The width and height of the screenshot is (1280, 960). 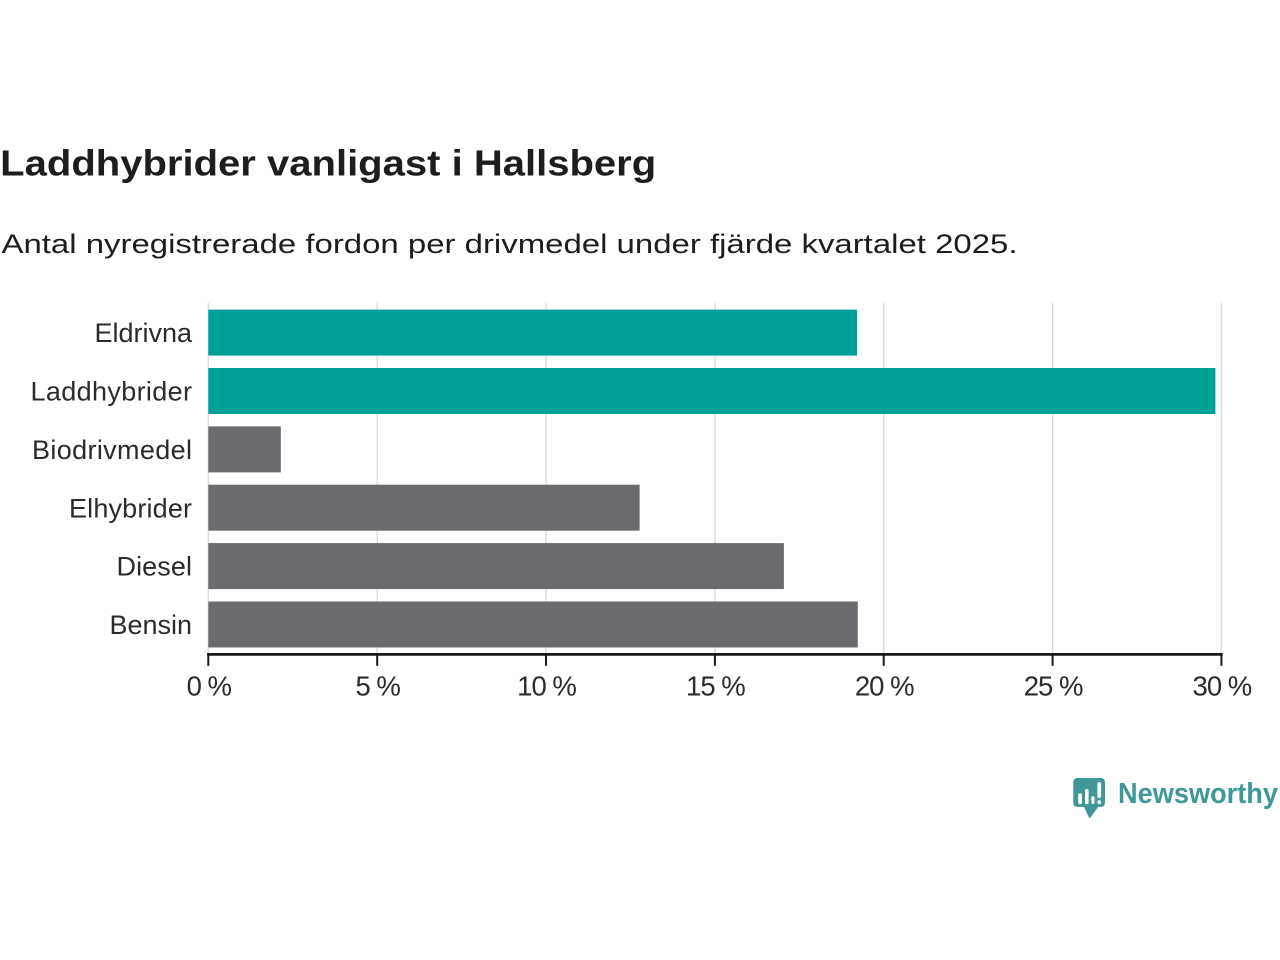 I want to click on svg-text: Newsworthy, so click(x=1198, y=794).